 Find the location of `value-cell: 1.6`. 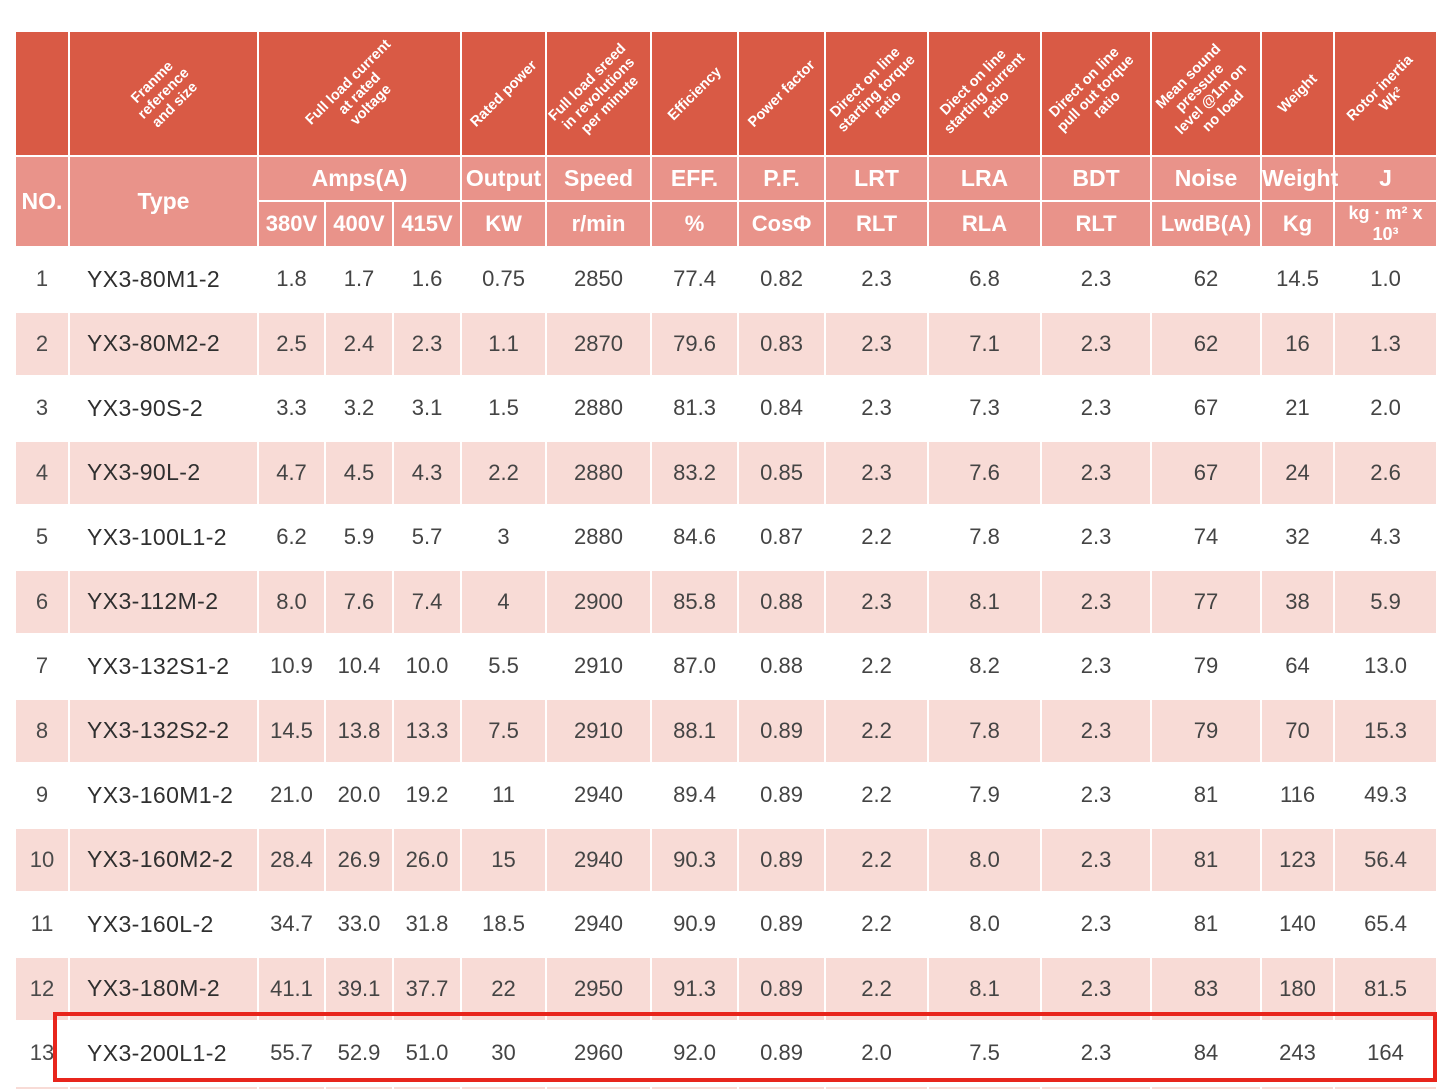

value-cell: 1.6 is located at coordinates (427, 279).